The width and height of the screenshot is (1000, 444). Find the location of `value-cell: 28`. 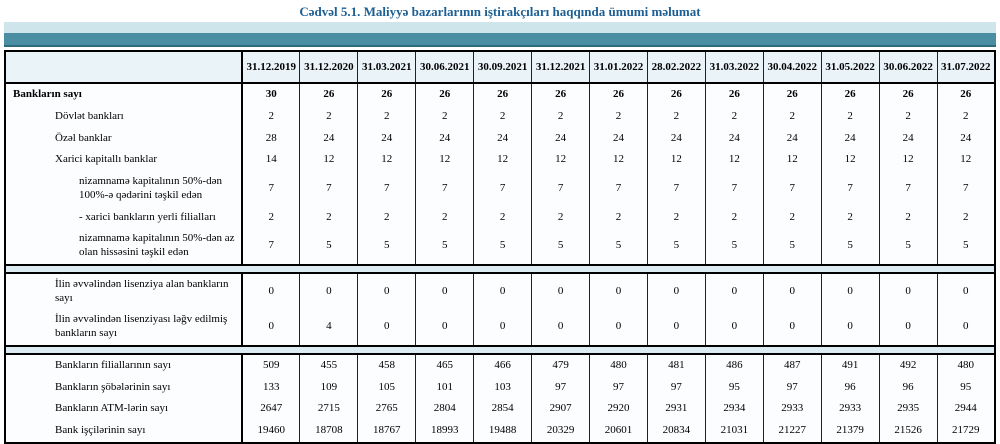

value-cell: 28 is located at coordinates (270, 138).